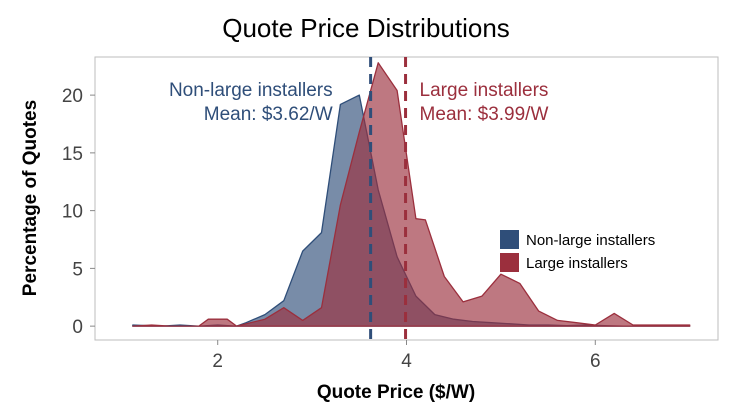 The width and height of the screenshot is (743, 417). I want to click on mean-annotation-1-0: Large installers, so click(484, 90).